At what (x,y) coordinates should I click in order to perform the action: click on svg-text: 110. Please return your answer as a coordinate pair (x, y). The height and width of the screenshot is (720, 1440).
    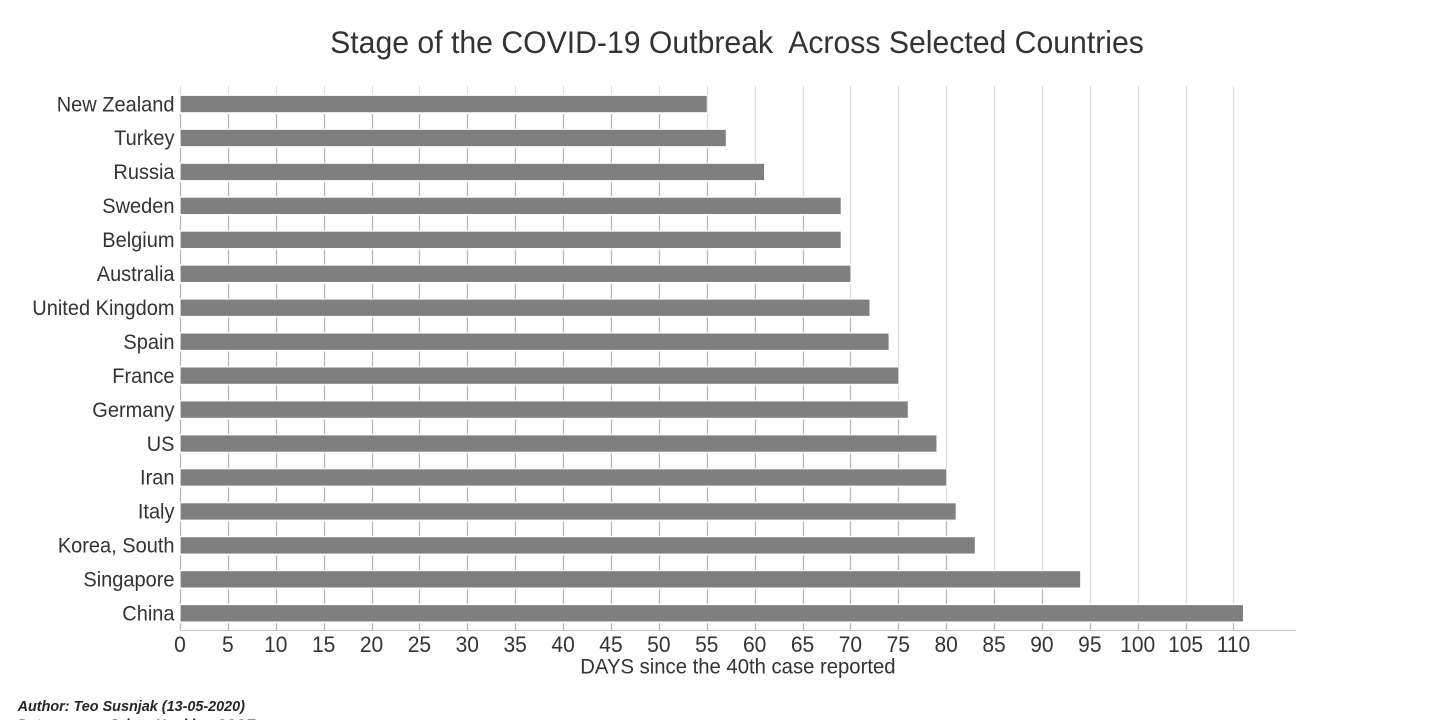
    Looking at the image, I should click on (1233, 644).